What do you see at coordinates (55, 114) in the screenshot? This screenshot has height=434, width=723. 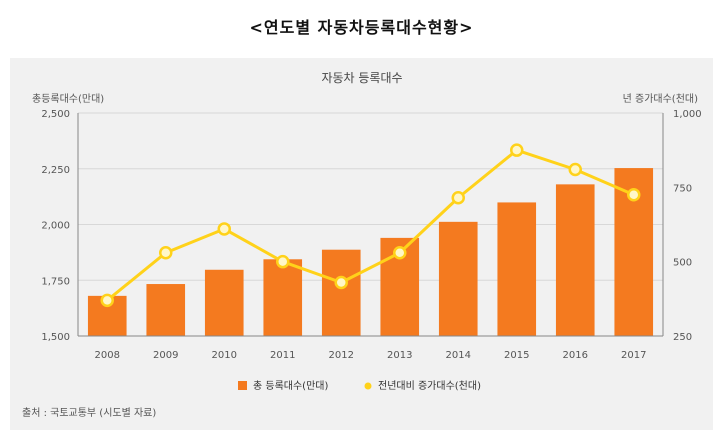 I see `left-tick-label: 2,500` at bounding box center [55, 114].